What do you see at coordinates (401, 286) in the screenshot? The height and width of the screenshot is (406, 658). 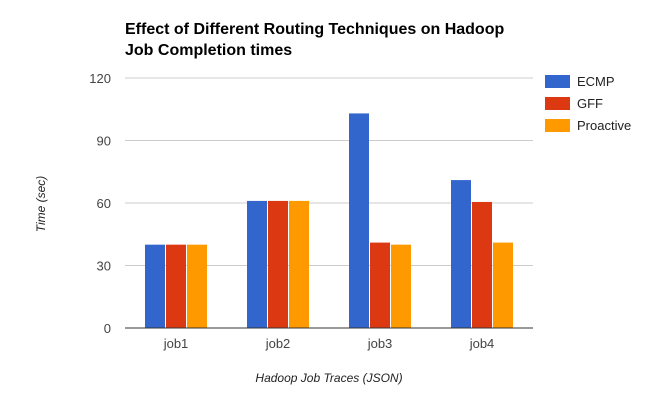 I see `bar-proactive-job3` at bounding box center [401, 286].